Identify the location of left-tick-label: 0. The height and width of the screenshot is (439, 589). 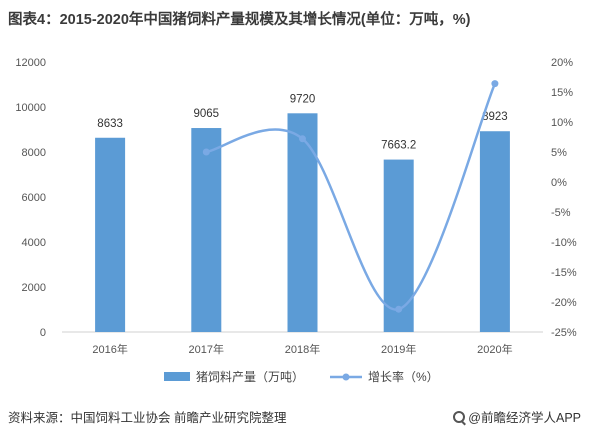
(43, 333).